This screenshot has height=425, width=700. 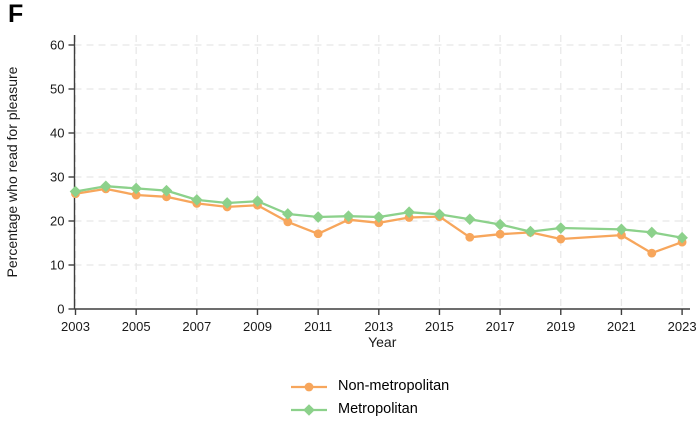 What do you see at coordinates (621, 326) in the screenshot?
I see `x-tick-label: 2021` at bounding box center [621, 326].